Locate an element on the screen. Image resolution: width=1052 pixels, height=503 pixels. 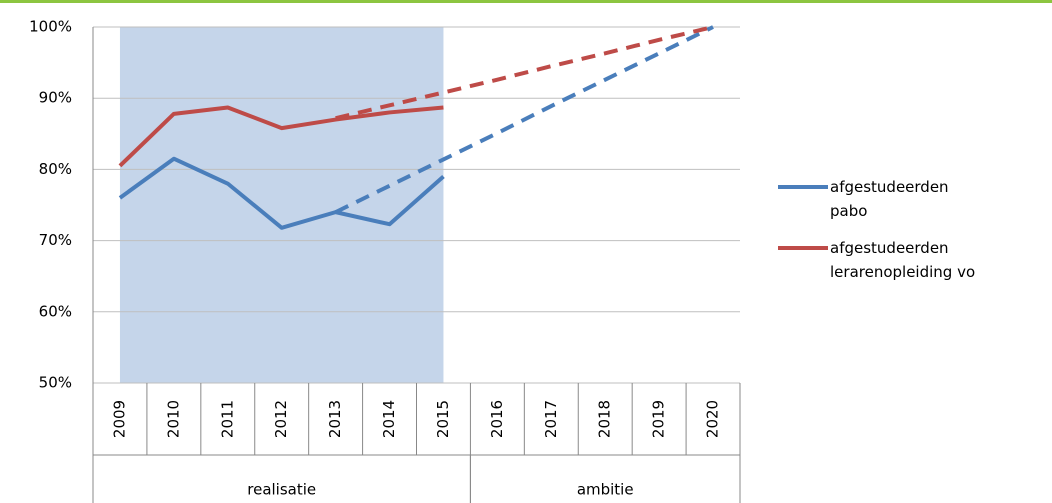
x-tick-label: 2017 is located at coordinates (551, 419).